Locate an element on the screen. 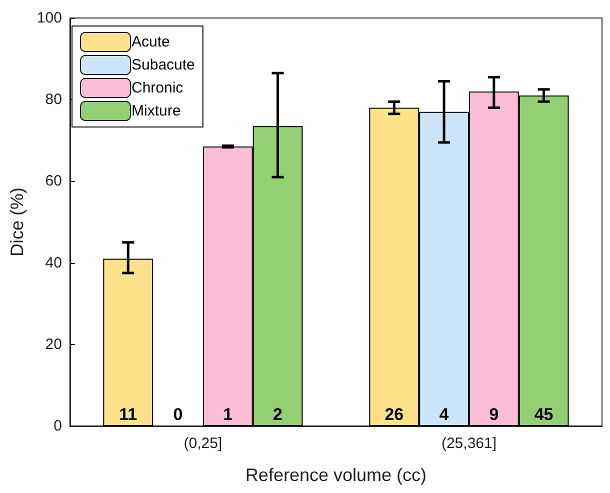 The width and height of the screenshot is (610, 493). y-tick-label: 100 is located at coordinates (49, 18).